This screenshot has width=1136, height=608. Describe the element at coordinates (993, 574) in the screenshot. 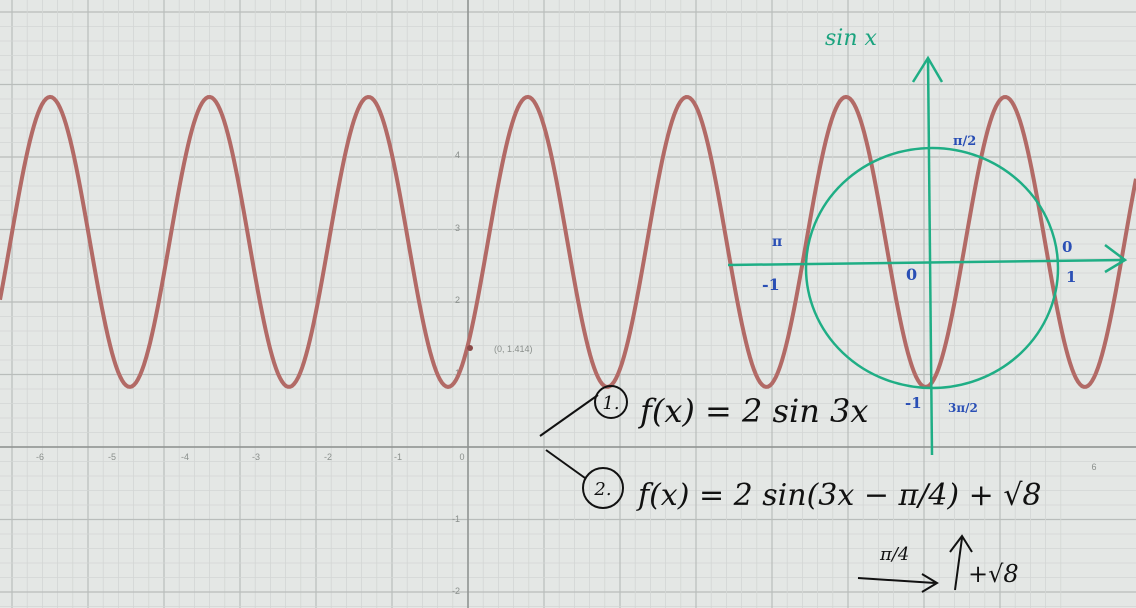

I see `shift-label: +√8` at that location.